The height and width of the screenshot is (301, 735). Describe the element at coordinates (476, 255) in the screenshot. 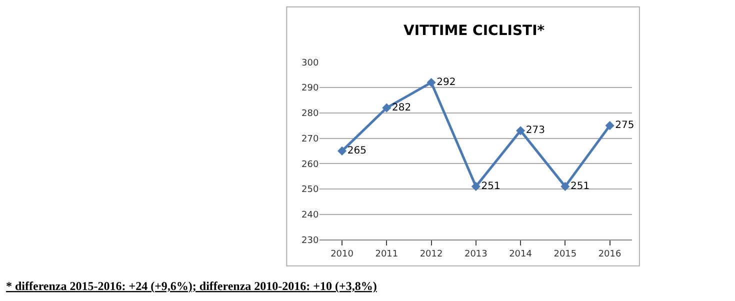

I see `x-tick-label: 2013` at that location.